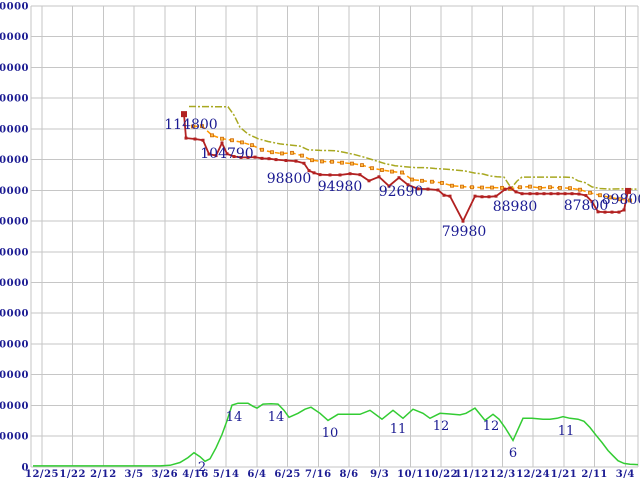  Describe the element at coordinates (25, 467) in the screenshot. I see `y-tick-label: 0` at that location.